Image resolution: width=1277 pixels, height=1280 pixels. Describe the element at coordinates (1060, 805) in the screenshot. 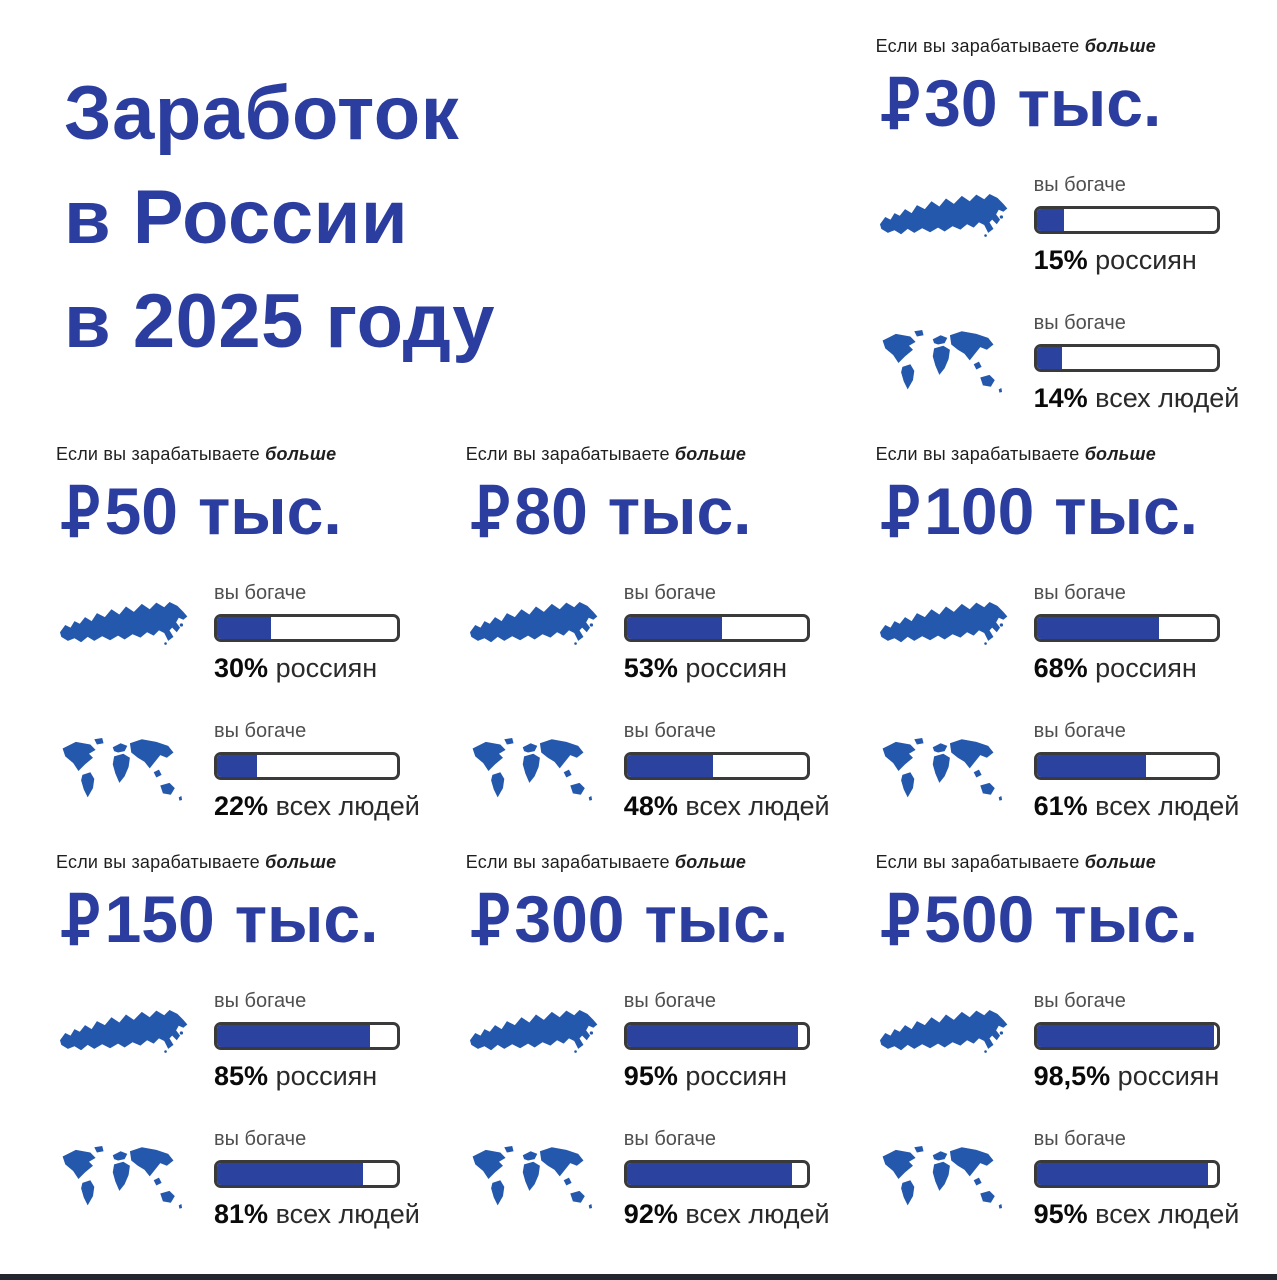

I see `percent-value: 61%` at that location.